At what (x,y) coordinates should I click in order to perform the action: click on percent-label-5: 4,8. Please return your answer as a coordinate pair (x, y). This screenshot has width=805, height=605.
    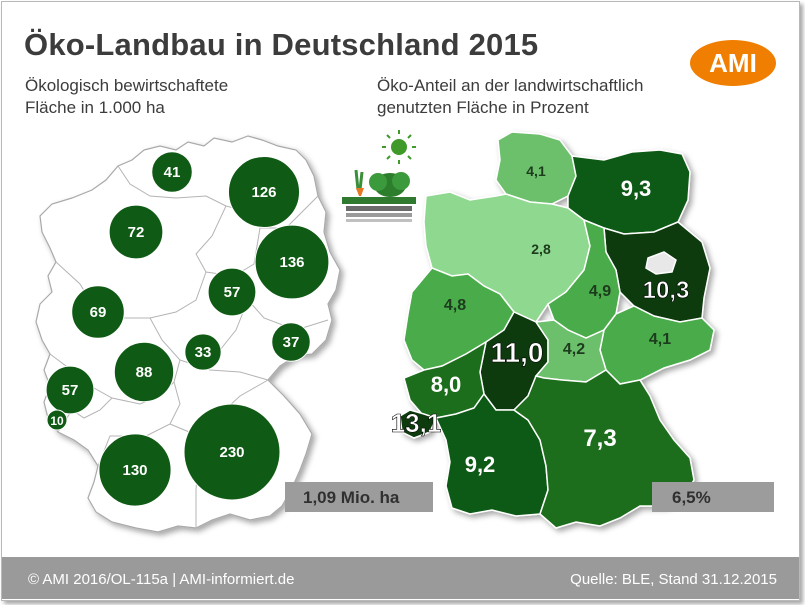
    Looking at the image, I should click on (455, 305).